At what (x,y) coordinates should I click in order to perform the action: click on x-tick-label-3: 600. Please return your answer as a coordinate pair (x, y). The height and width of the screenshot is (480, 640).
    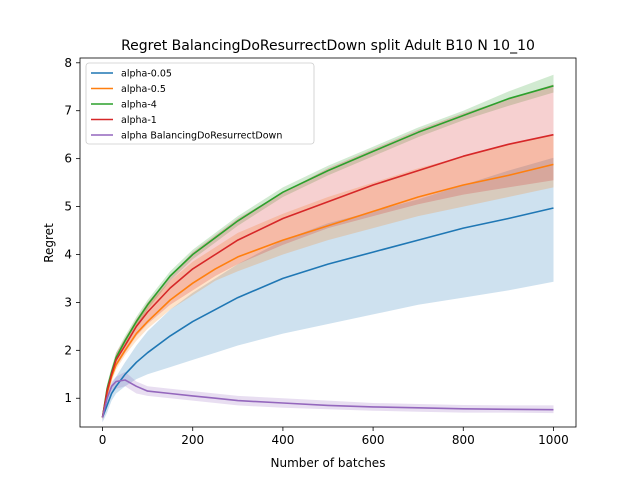
    Looking at the image, I should click on (373, 440).